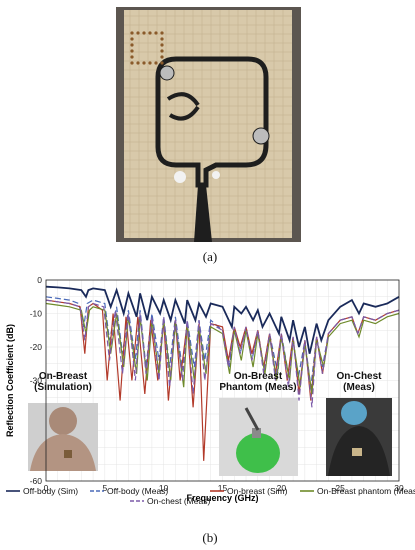 The height and width of the screenshot is (550, 415). What do you see at coordinates (360, 376) in the screenshot?
I see `annotation-line: On-Chest` at bounding box center [360, 376].